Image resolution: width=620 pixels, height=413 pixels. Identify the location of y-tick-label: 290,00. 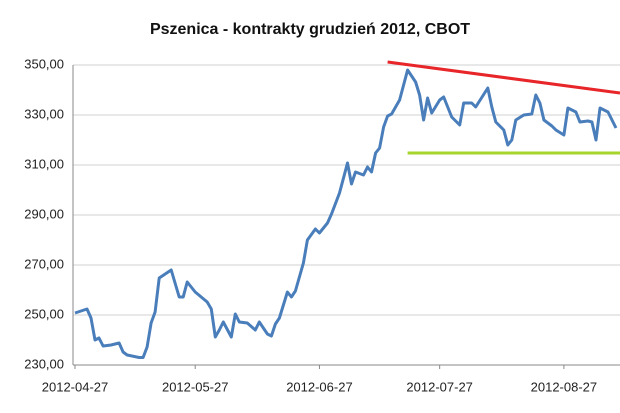
(44, 213).